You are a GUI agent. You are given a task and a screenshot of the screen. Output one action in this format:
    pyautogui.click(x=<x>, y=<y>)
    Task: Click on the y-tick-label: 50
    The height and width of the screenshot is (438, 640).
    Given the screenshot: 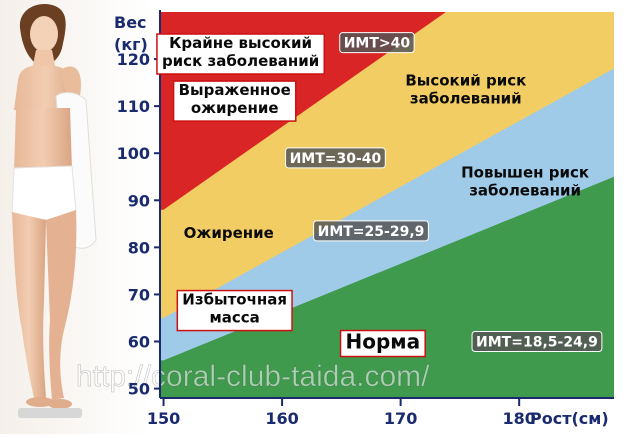 What is the action you would take?
    pyautogui.click(x=139, y=389)
    